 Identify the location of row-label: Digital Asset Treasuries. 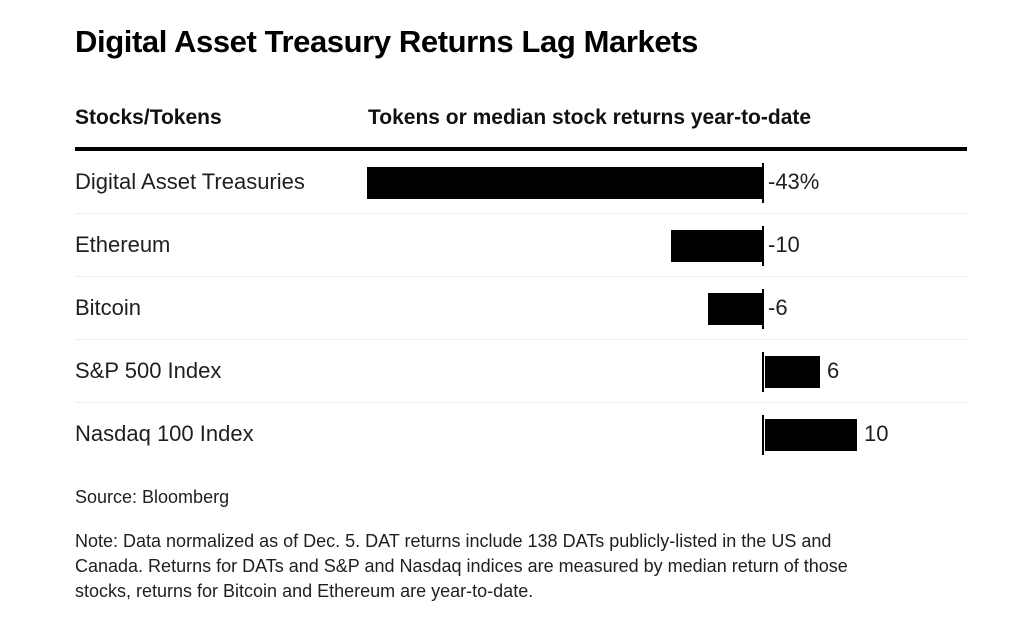
(190, 181).